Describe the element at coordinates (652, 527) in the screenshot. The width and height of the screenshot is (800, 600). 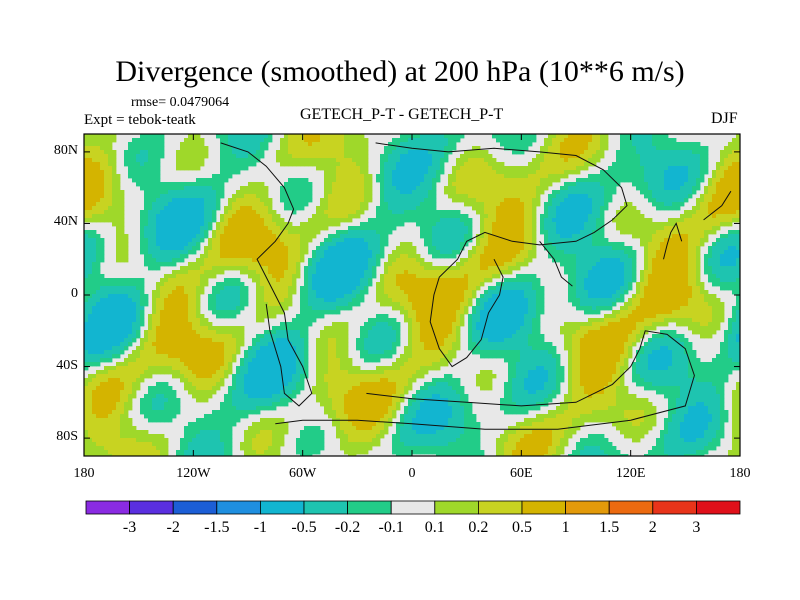
I see `colorbar-label: 2` at that location.